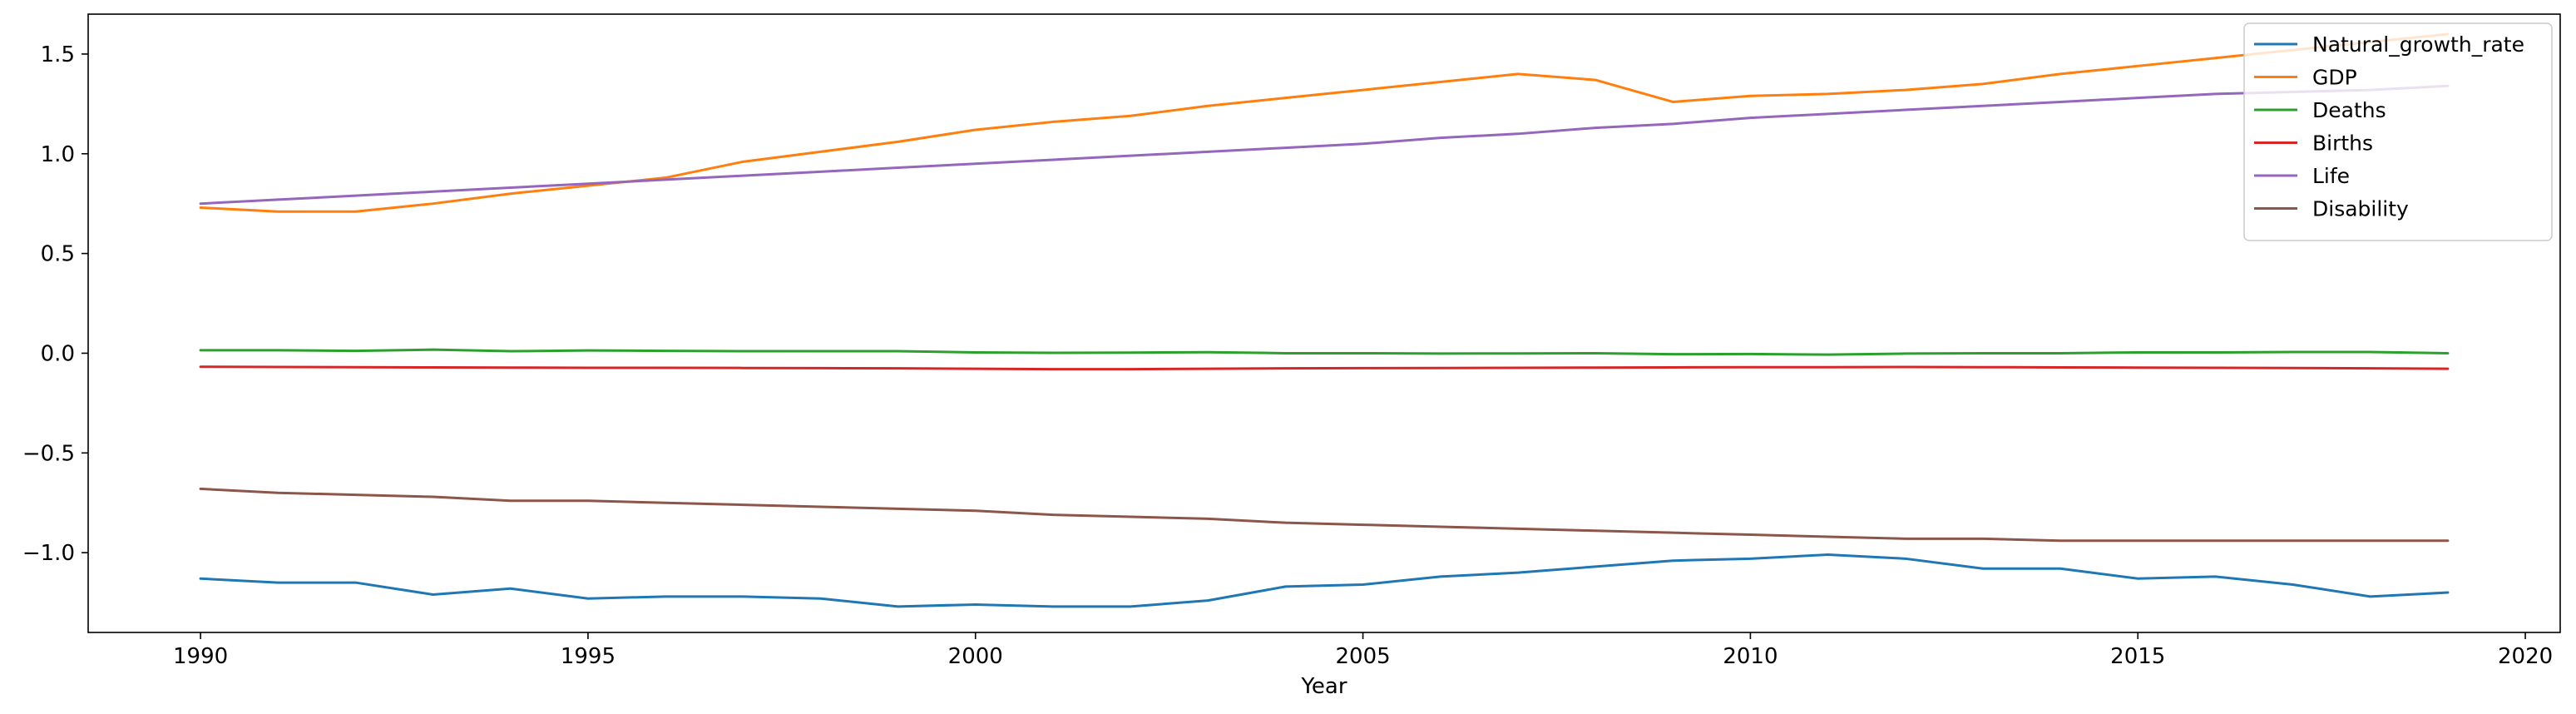 Image resolution: width=2576 pixels, height=714 pixels. Describe the element at coordinates (1324, 145) in the screenshot. I see `series-line-life` at that location.